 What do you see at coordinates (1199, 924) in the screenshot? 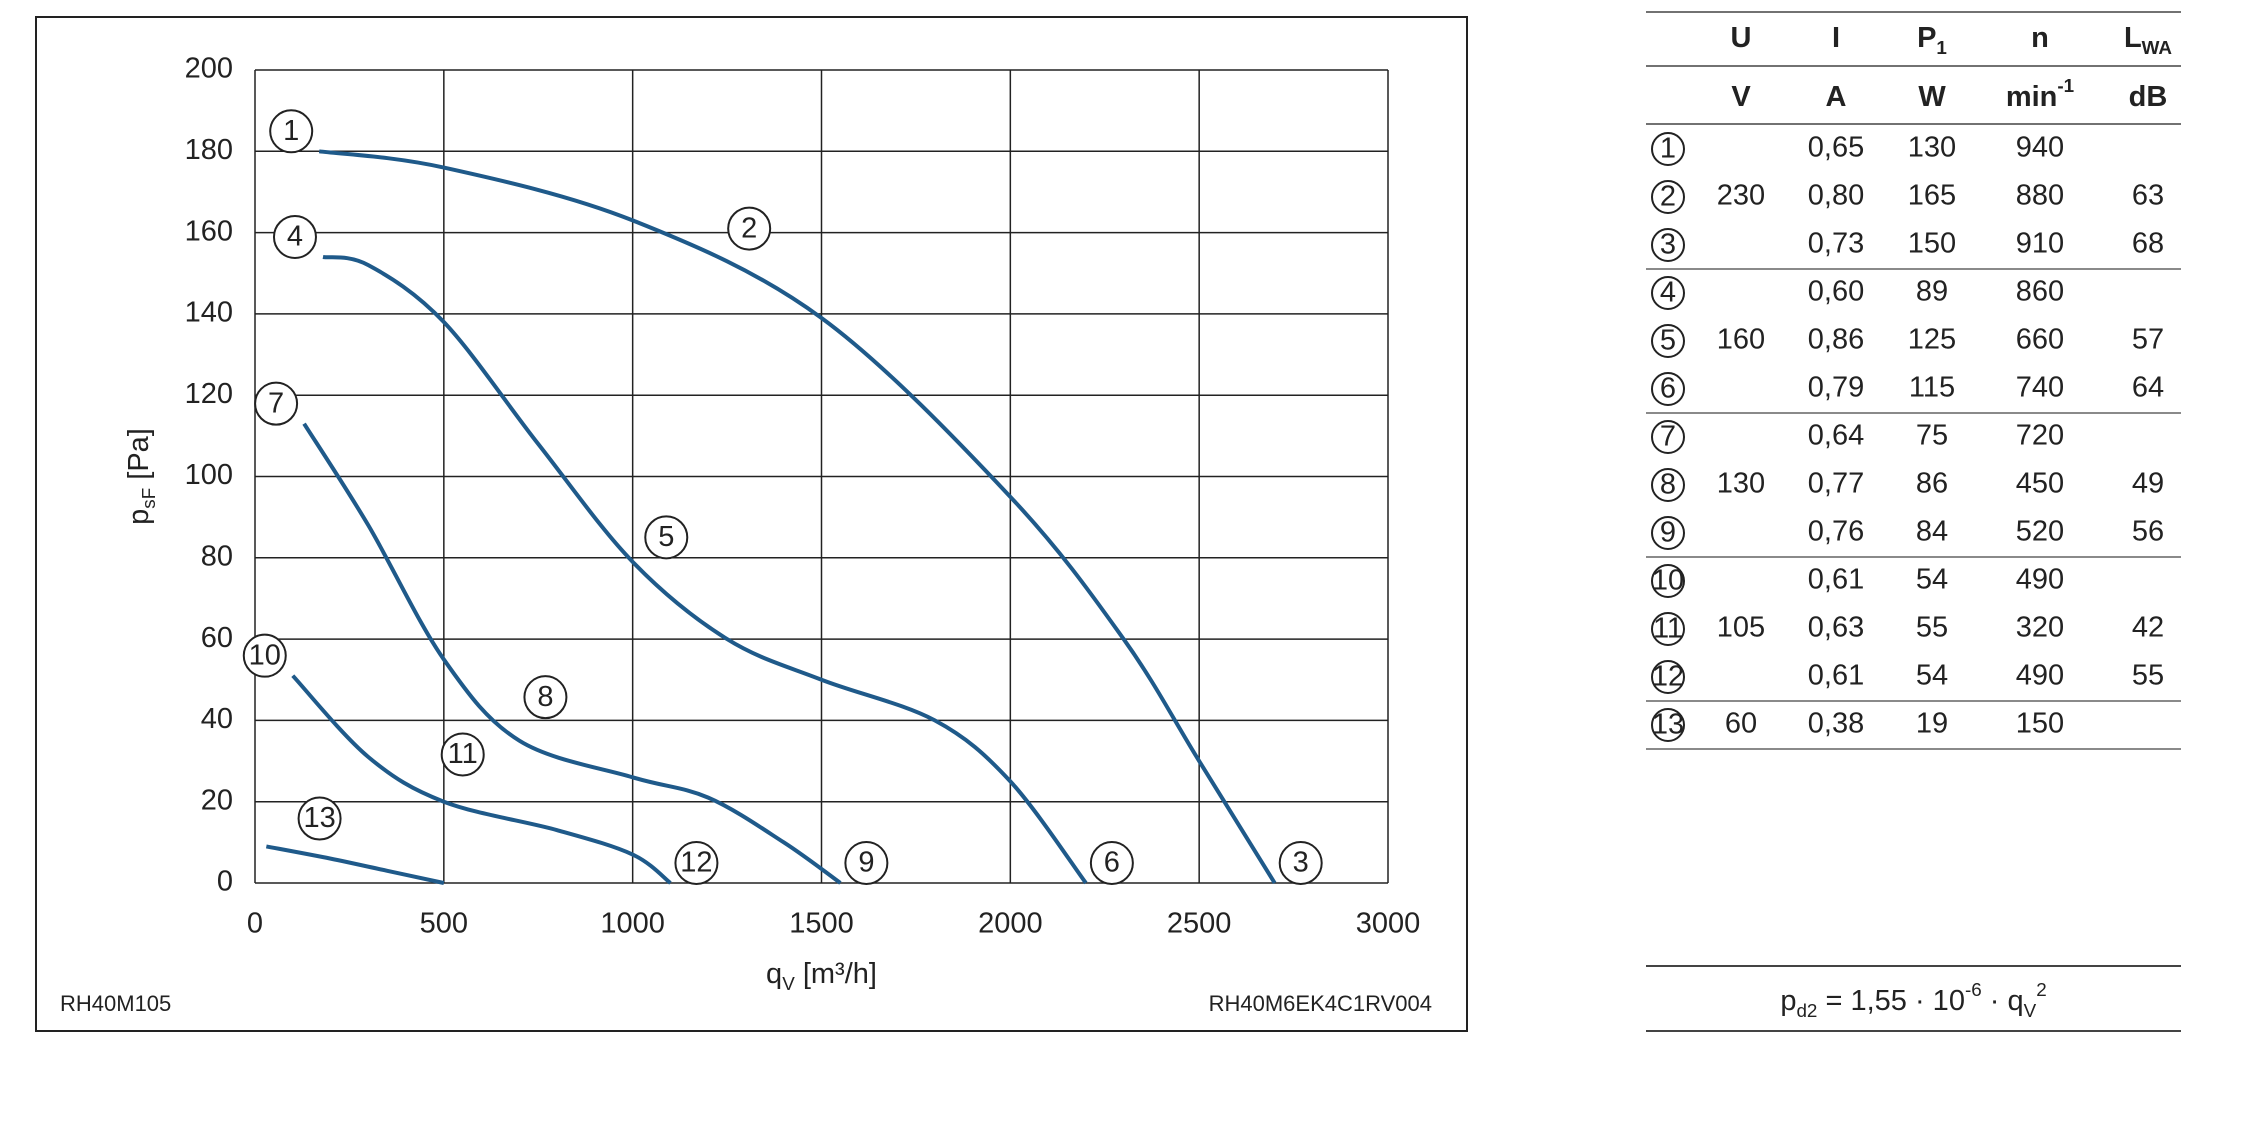
I see `x-tick-label: 2500` at bounding box center [1199, 924].